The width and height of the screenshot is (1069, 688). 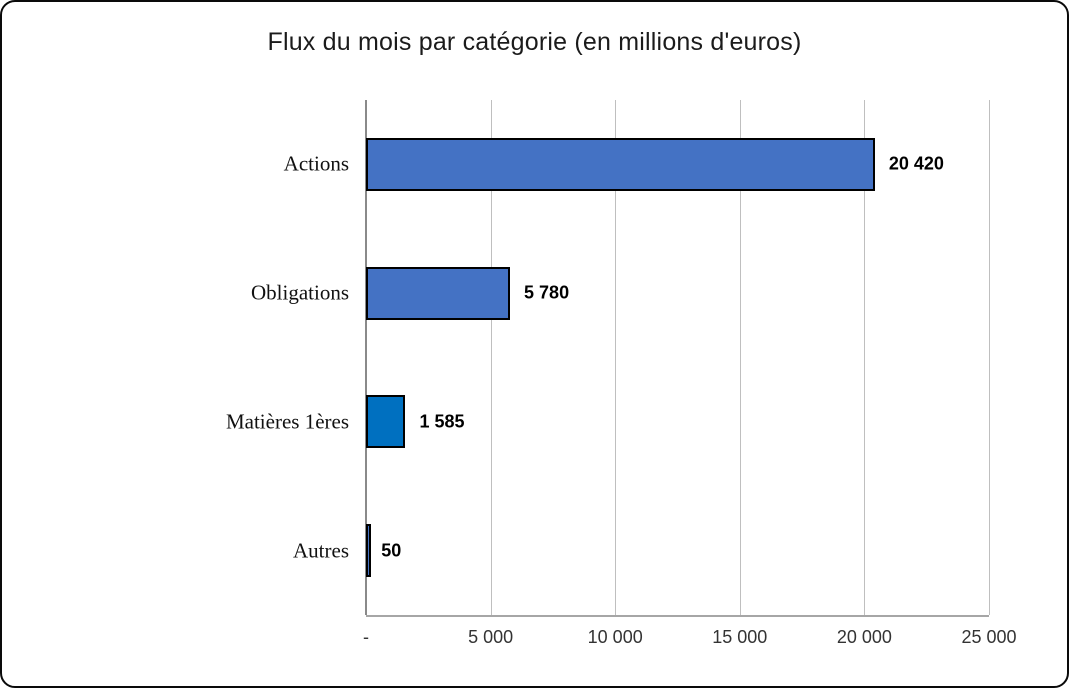 I want to click on bar-value-label: 20 420, so click(x=916, y=163).